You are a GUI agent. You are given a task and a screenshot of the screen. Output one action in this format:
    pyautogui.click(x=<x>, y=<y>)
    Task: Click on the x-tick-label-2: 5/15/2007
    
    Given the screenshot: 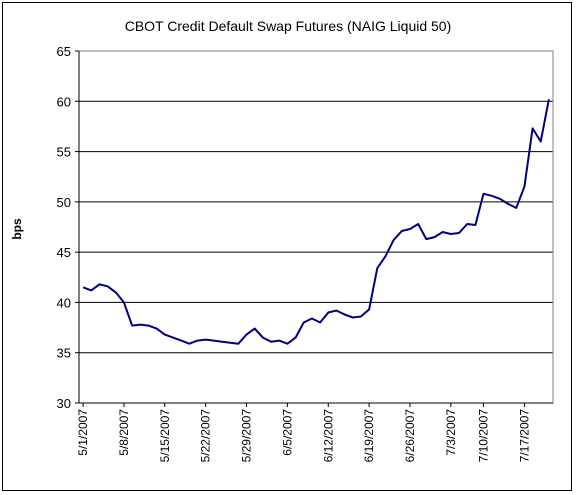 What is the action you would take?
    pyautogui.click(x=165, y=436)
    